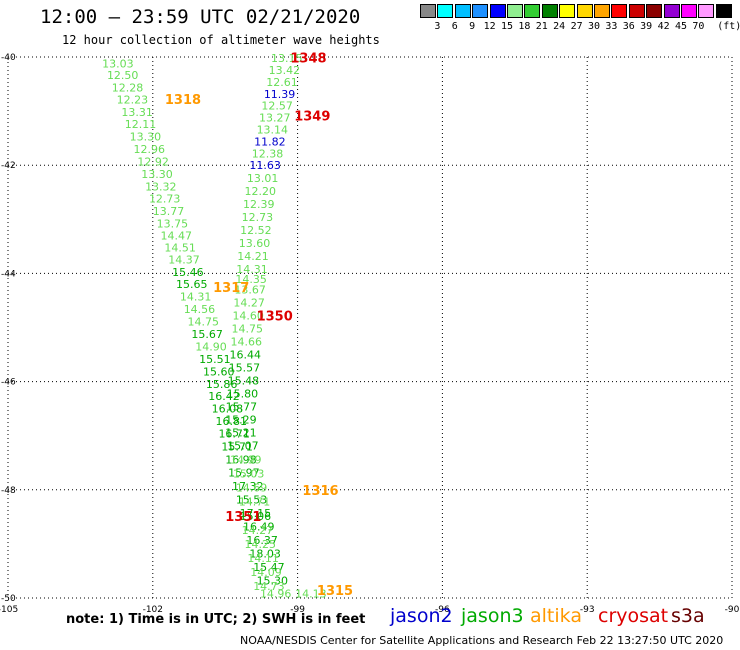  Describe the element at coordinates (732, 610) in the screenshot. I see `lon-tick-label: -90` at that location.